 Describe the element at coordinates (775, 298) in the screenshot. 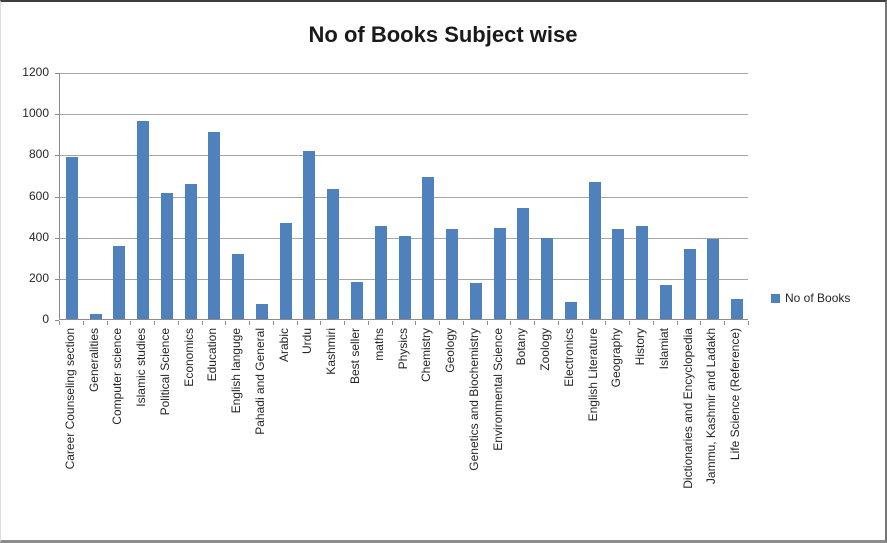

I see `legend-marker-icon` at that location.